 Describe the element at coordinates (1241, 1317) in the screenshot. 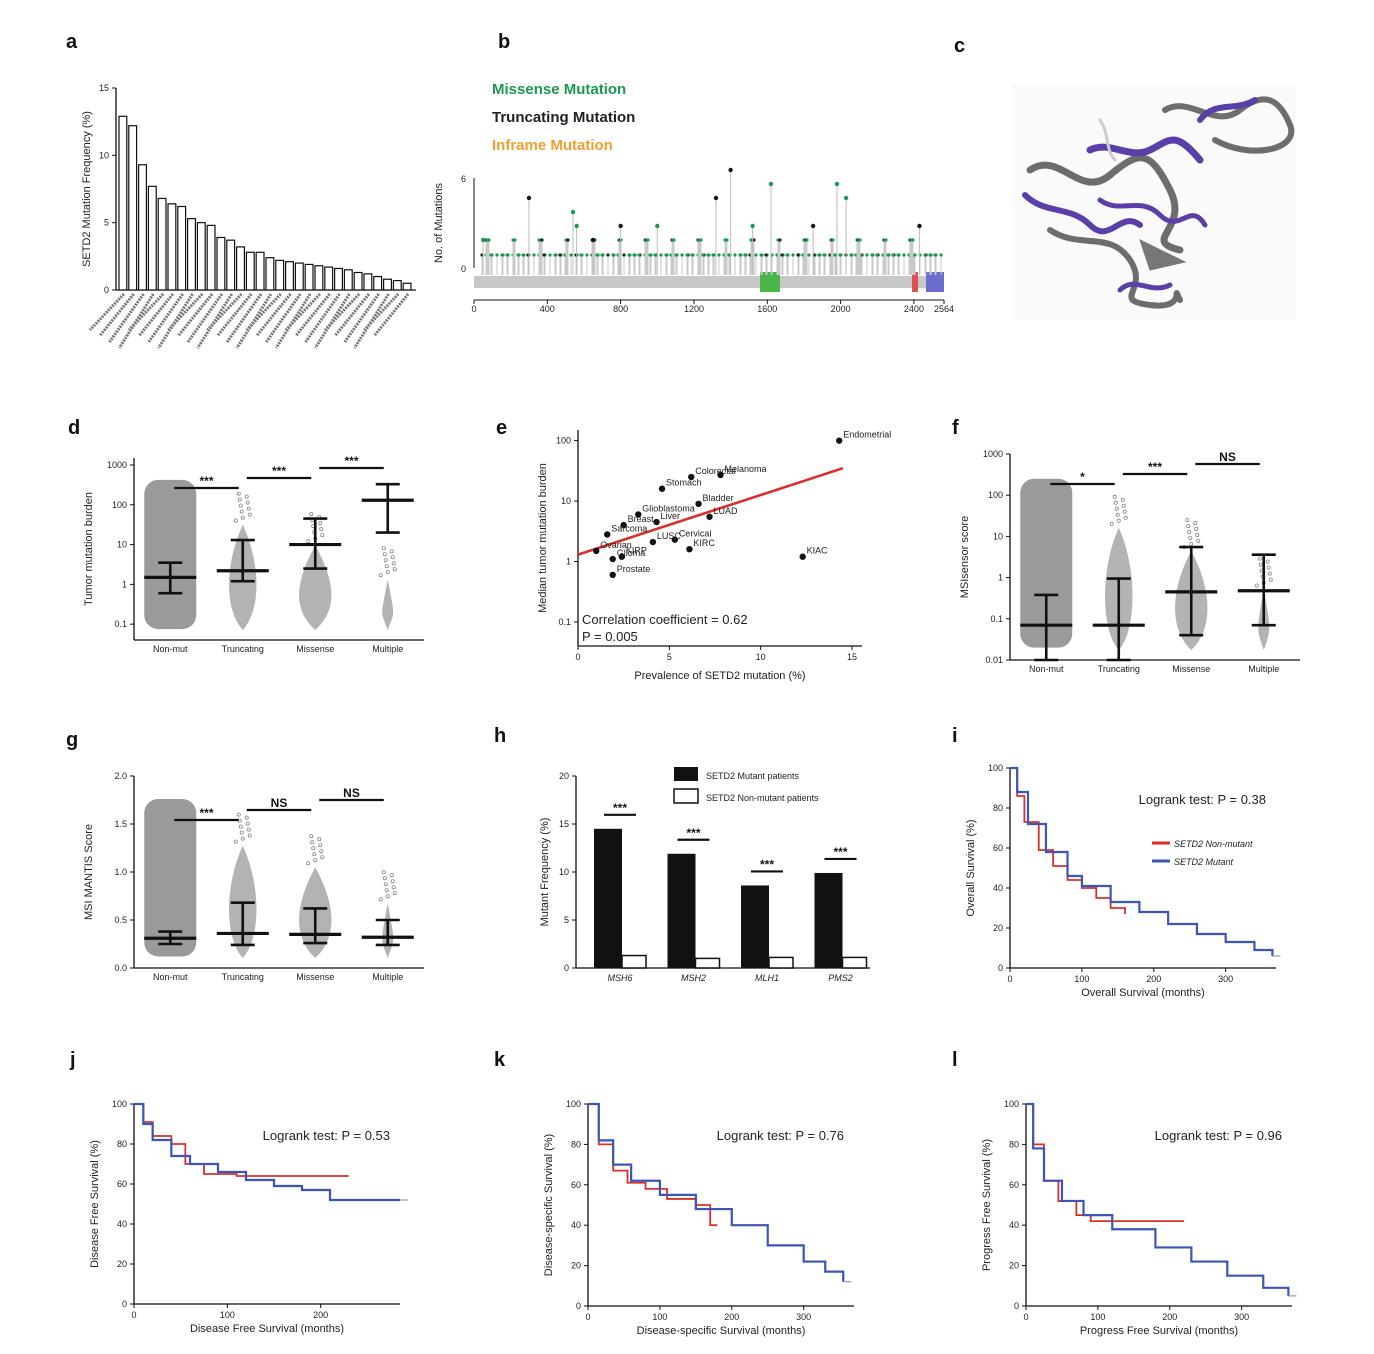

I see `x-tick-label: 300` at that location.